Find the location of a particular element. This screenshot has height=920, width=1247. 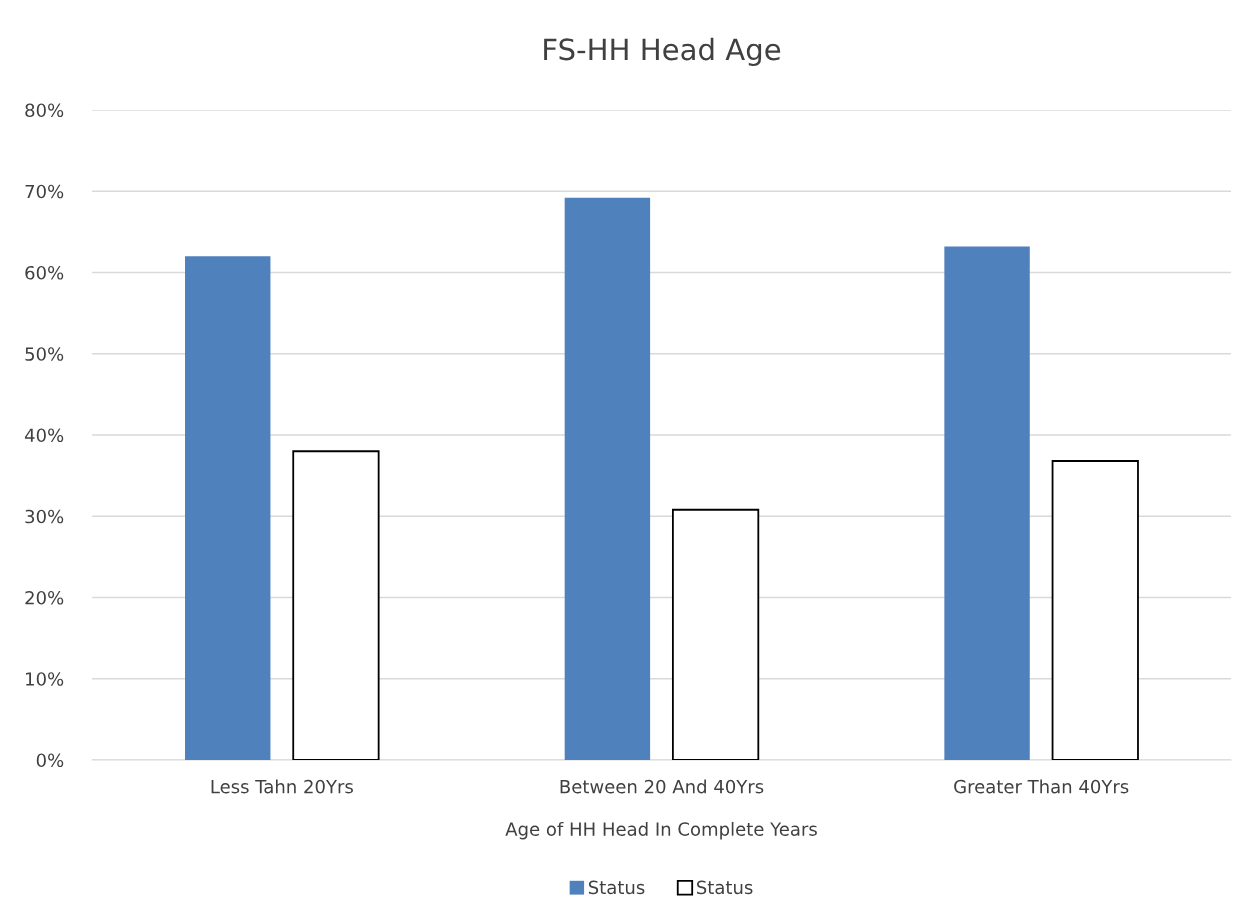

x-tick-label: Less Tahn 20Yrs is located at coordinates (282, 786).